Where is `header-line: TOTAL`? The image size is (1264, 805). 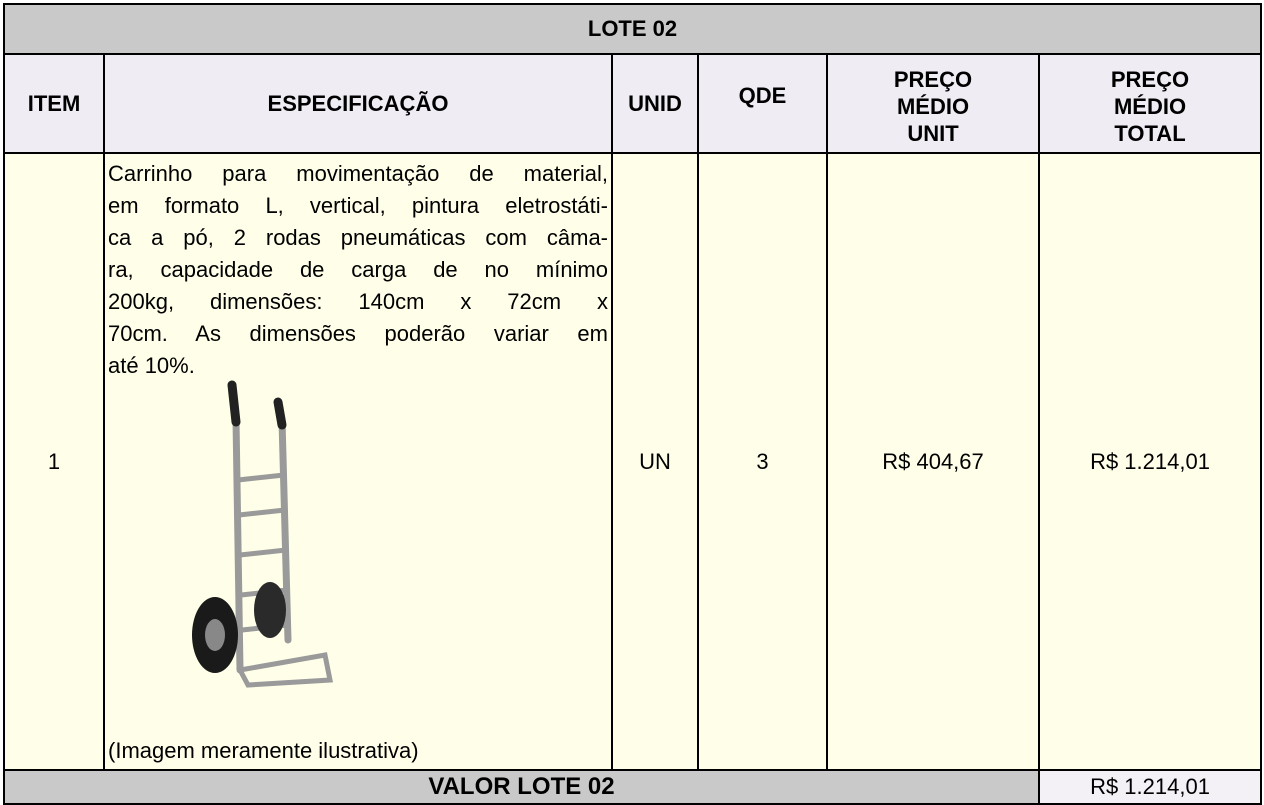
header-line: TOTAL is located at coordinates (1150, 133).